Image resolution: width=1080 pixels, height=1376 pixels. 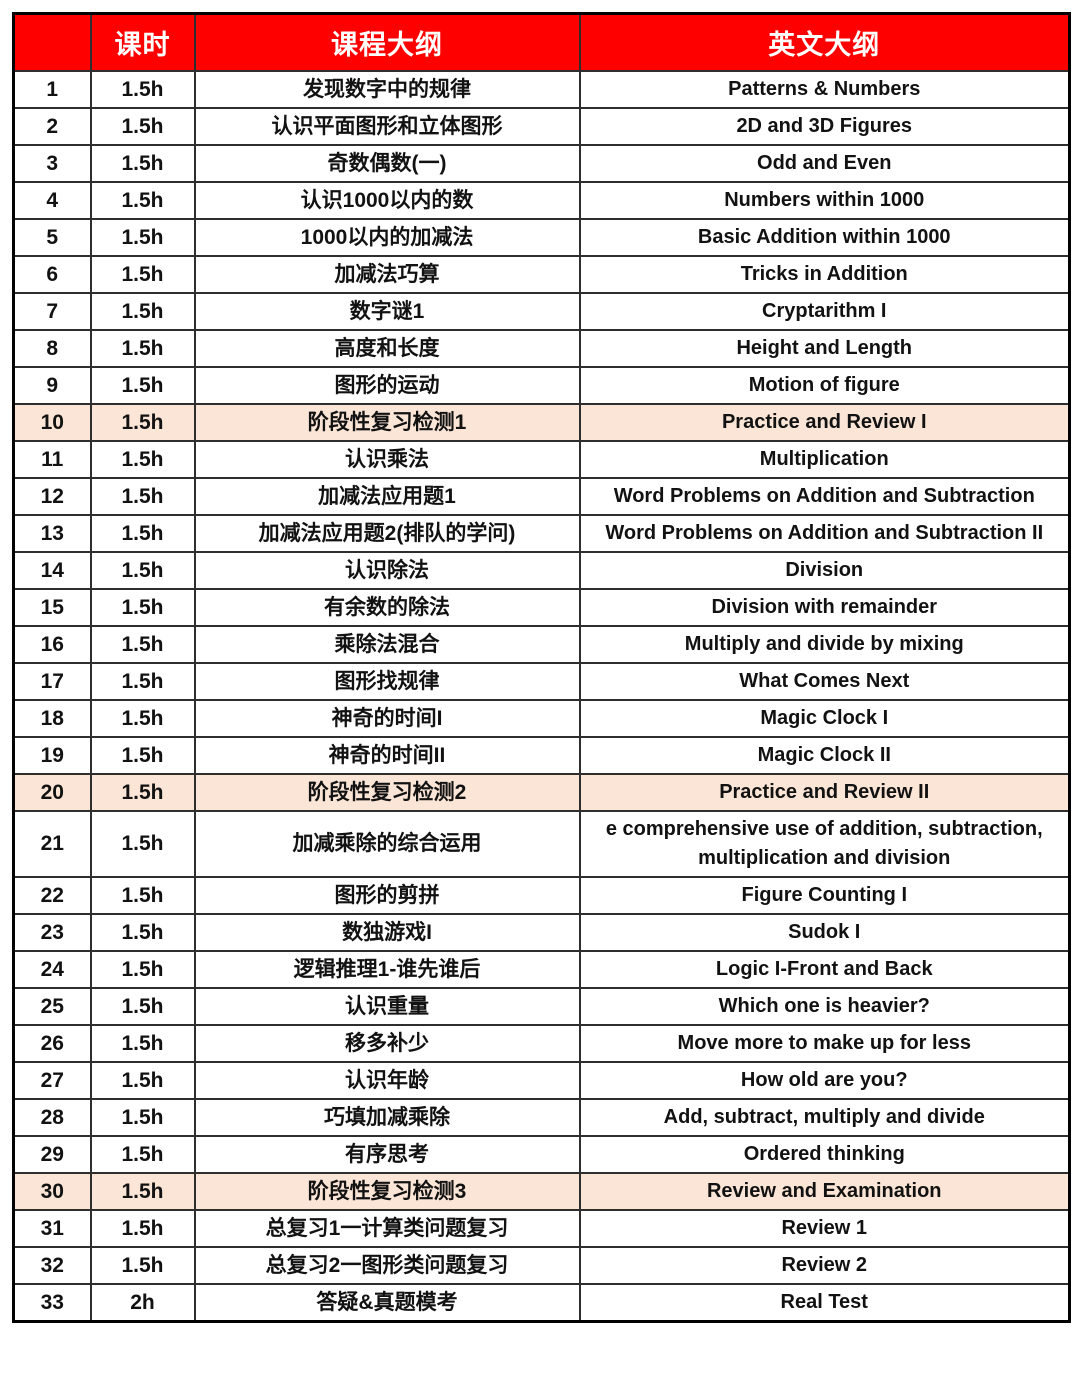 I want to click on cell-lesson-number: 15, so click(x=52, y=607).